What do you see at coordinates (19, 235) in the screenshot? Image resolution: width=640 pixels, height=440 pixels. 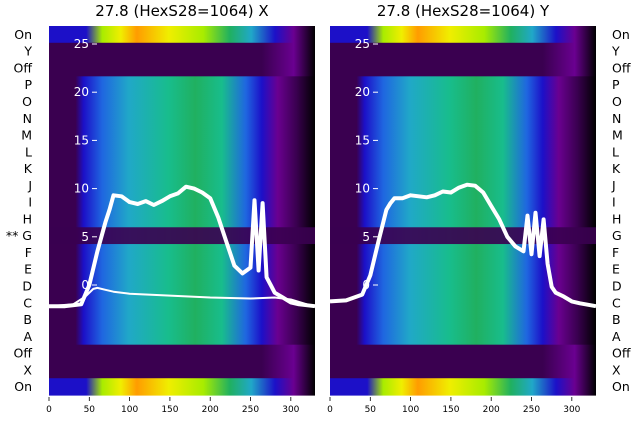 I see `row-label-12: ** G` at bounding box center [19, 235].